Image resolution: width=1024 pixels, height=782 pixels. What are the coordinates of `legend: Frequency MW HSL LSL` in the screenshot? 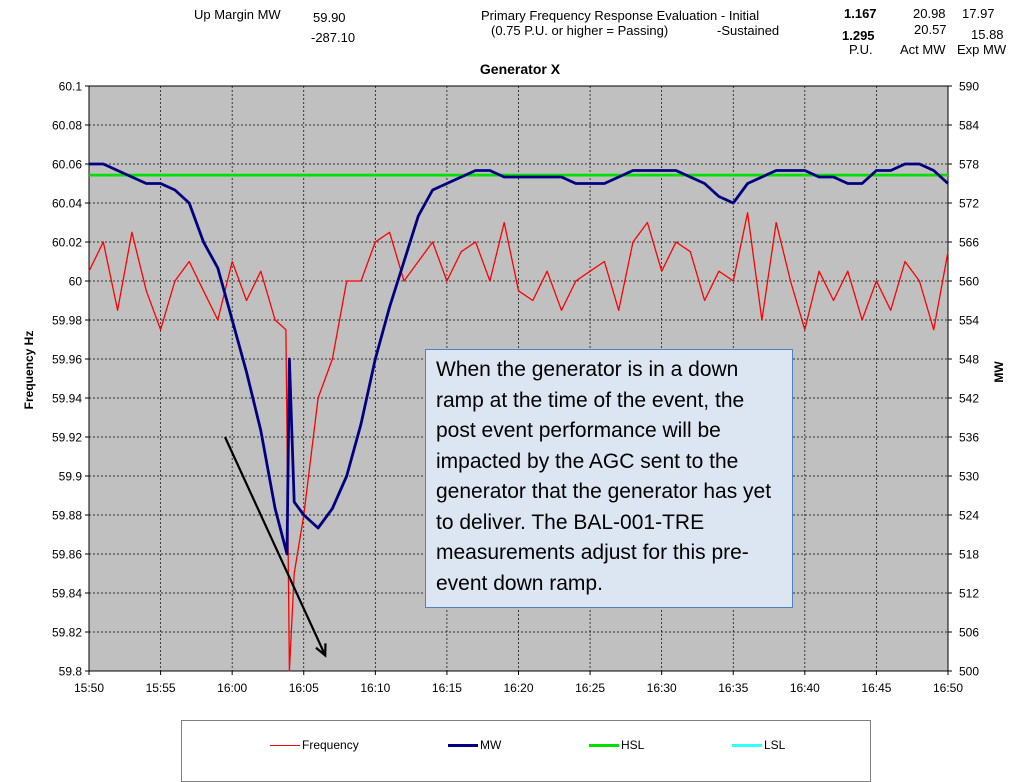 It's located at (526, 751).